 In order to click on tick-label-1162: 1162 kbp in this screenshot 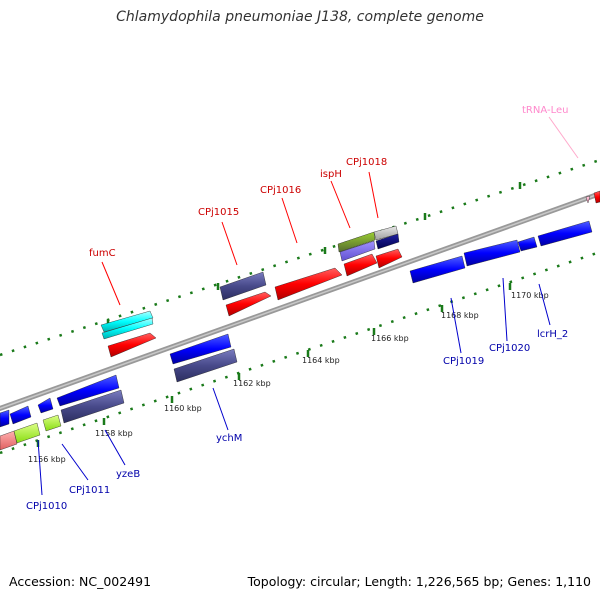, I will do `click(252, 383)`.